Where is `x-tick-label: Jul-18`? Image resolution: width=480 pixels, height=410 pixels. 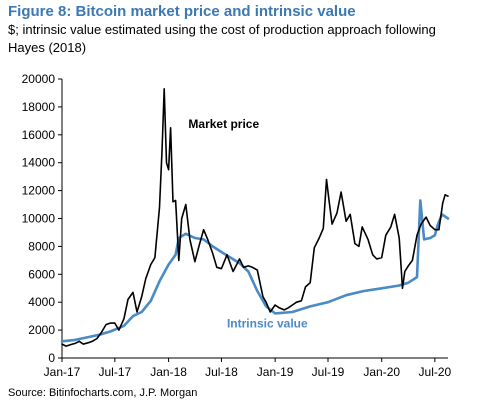
x-tick-label: Jul-18 is located at coordinates (221, 372).